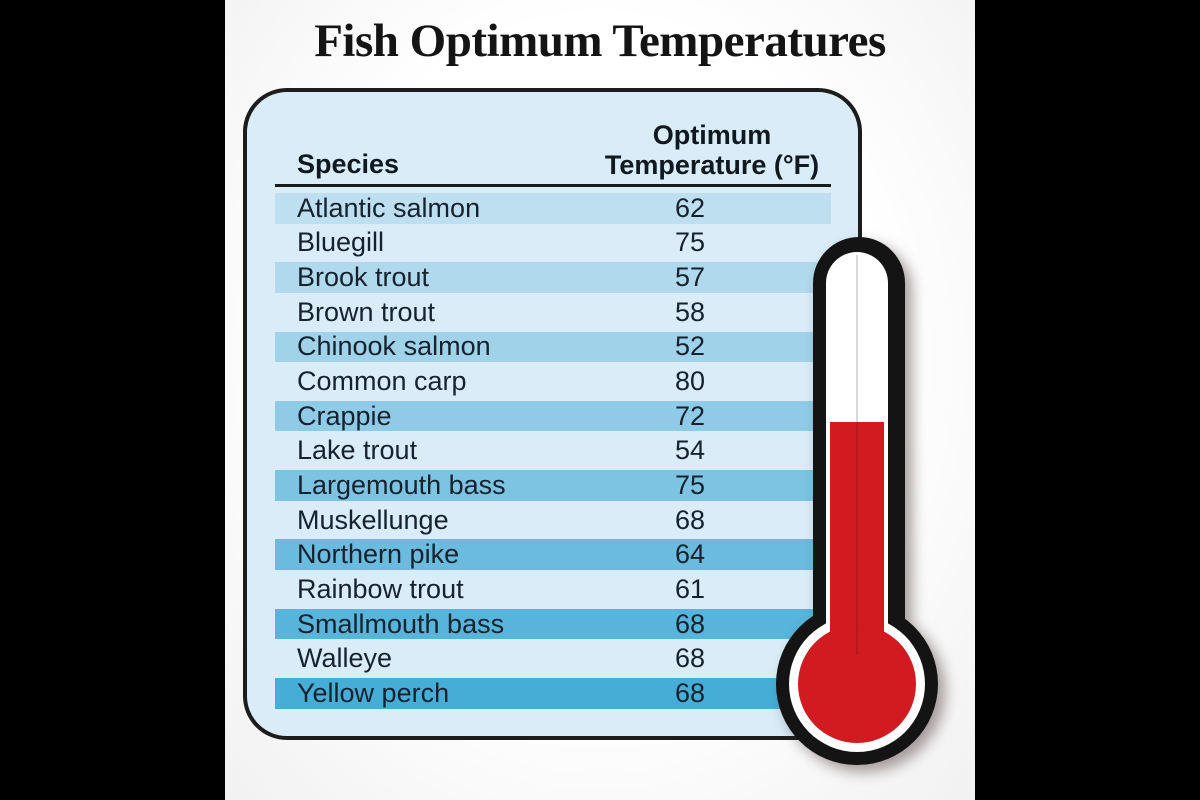 The image size is (1200, 800). Describe the element at coordinates (600, 41) in the screenshot. I see `page-title: Fish Optimum Temperatures` at that location.